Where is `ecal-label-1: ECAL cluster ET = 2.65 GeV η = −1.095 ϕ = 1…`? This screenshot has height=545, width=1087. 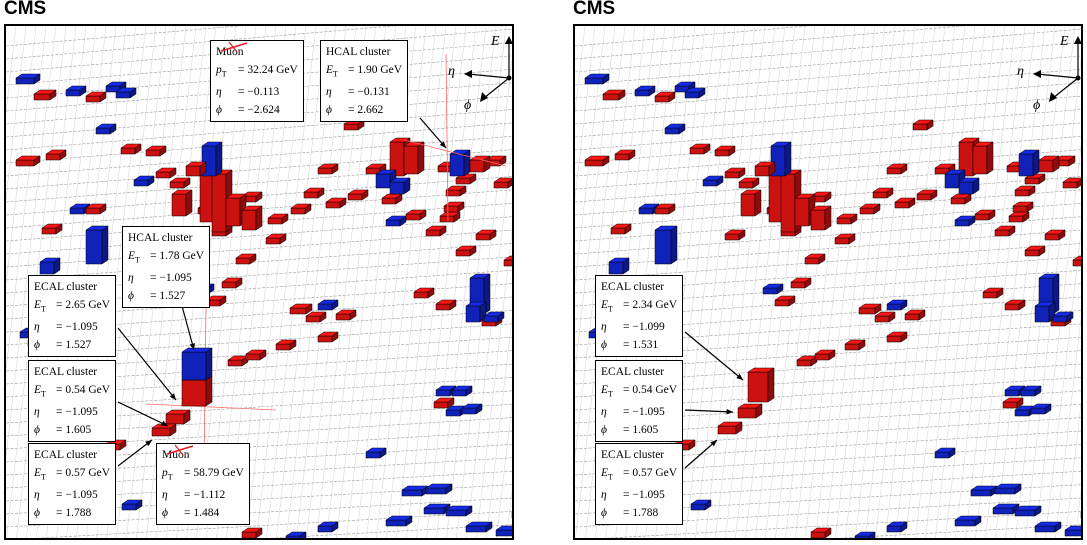
ecal-label-1: ECAL cluster ET = 2.65 GeV η = −1.095 ϕ = 1… is located at coordinates (72, 316).